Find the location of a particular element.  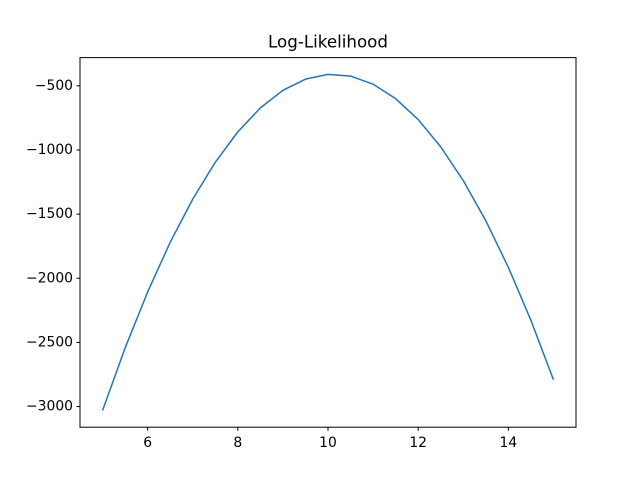

x-tick-label: 6 is located at coordinates (147, 443).